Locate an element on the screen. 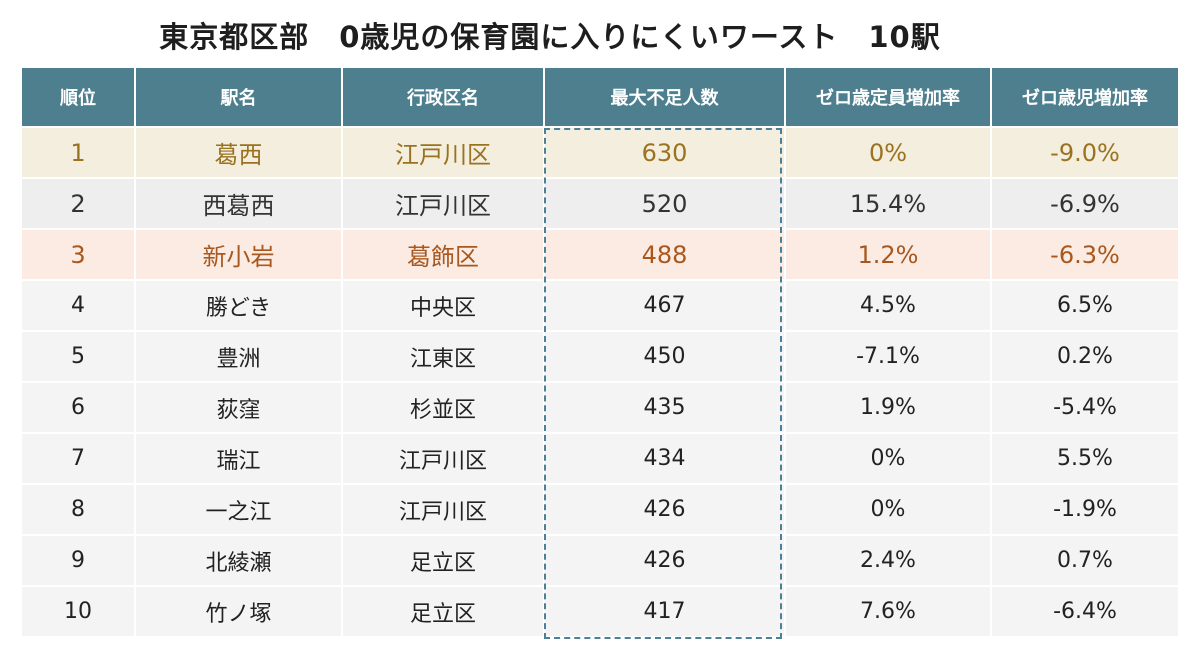 The width and height of the screenshot is (1200, 665). table-row: 1 葛西 江戸川区 630 0% -9.0% is located at coordinates (600, 153).